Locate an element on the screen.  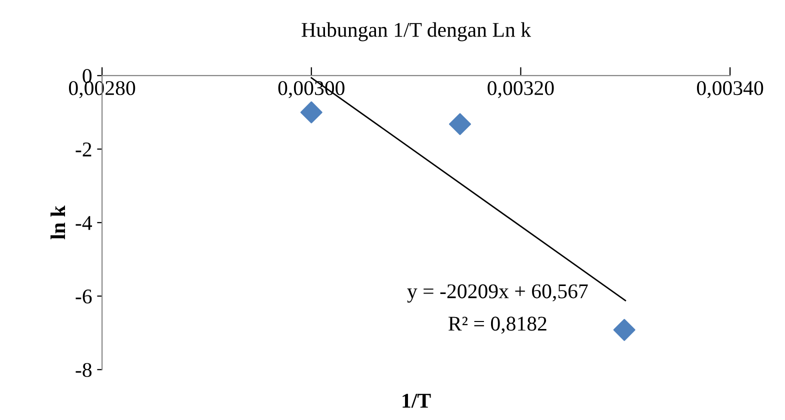
x-tick-label: 0,00320 is located at coordinates (521, 89).